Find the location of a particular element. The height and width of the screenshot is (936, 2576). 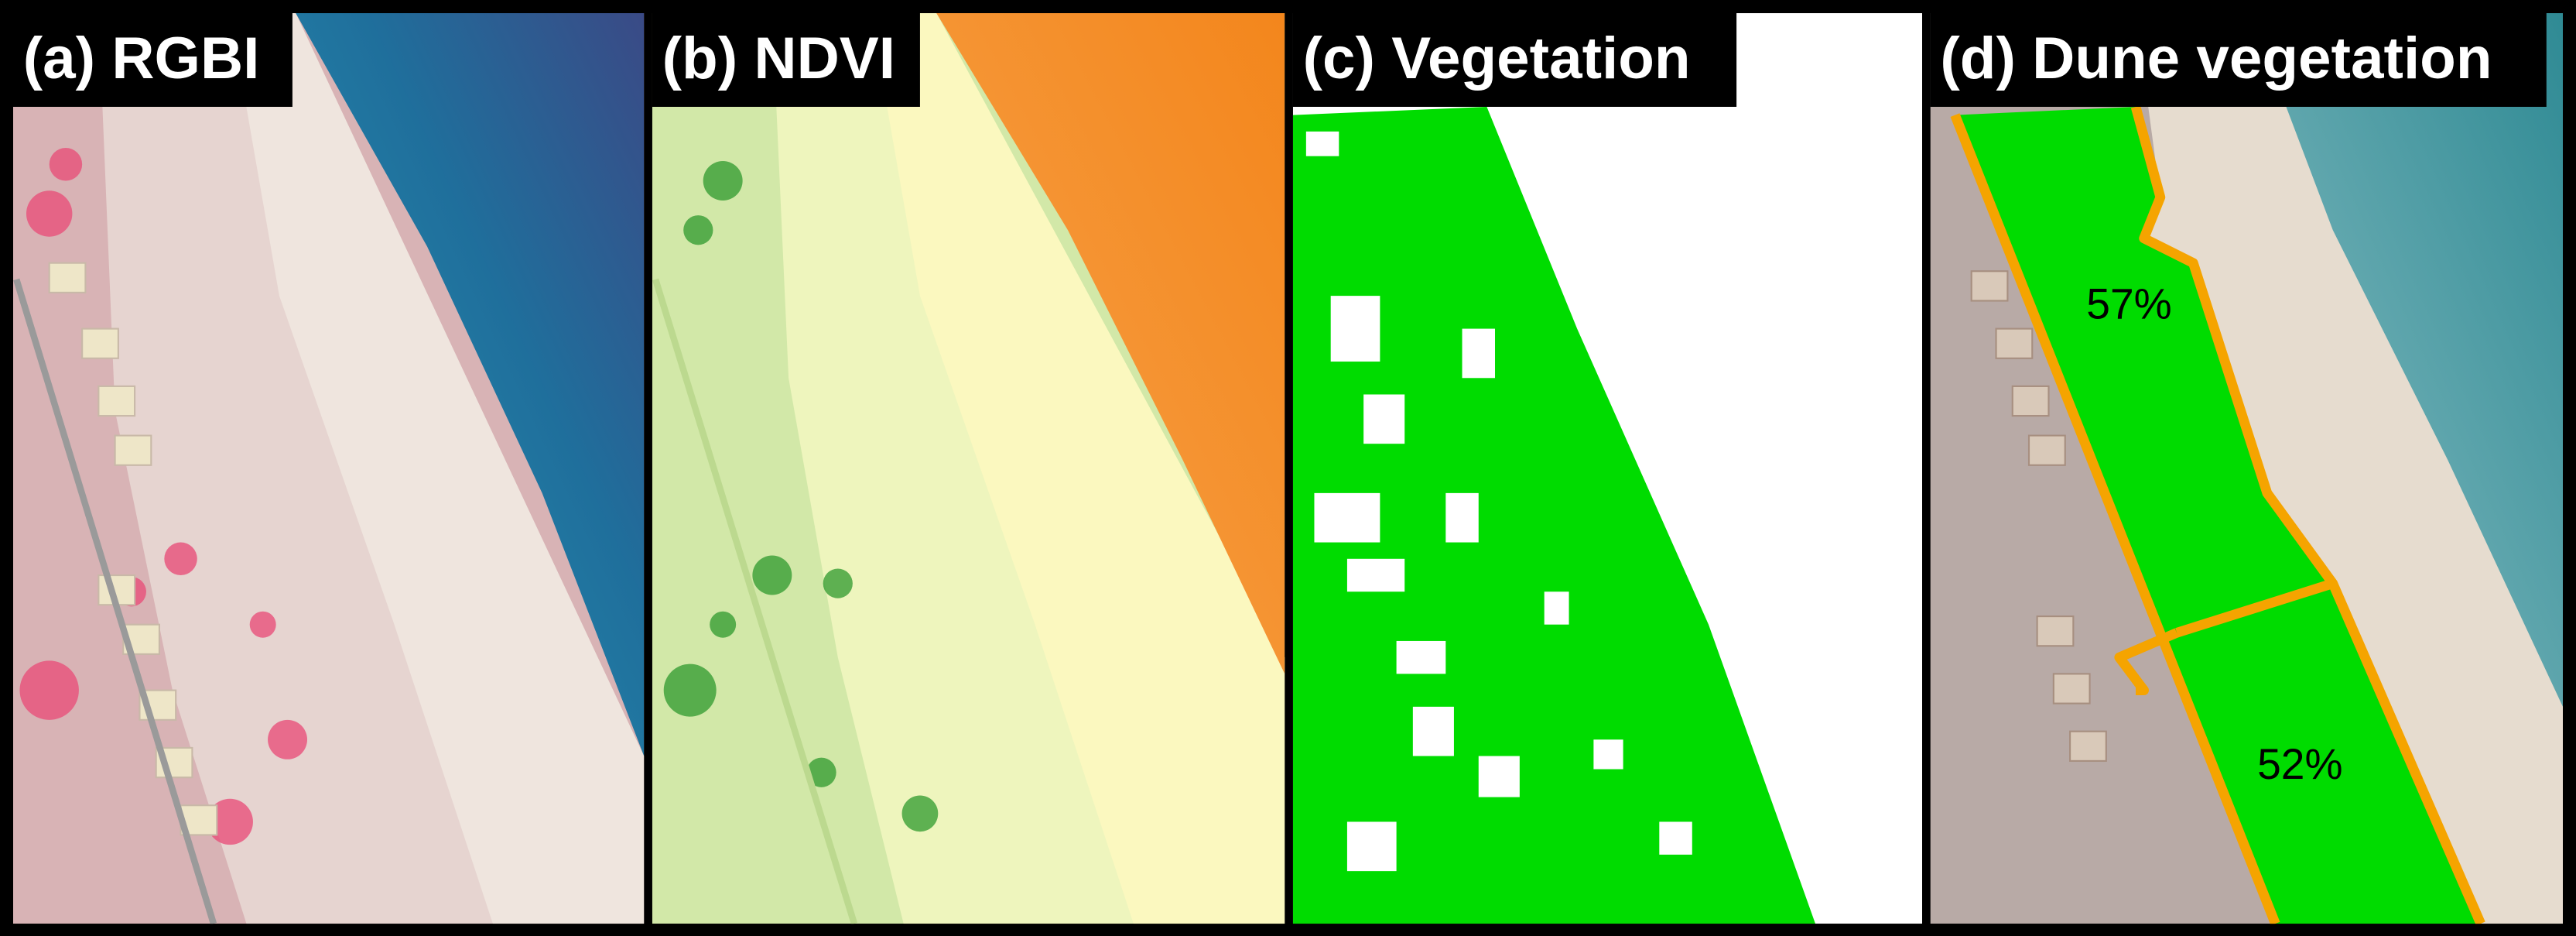

dune-percentage: 57% is located at coordinates (2128, 304).